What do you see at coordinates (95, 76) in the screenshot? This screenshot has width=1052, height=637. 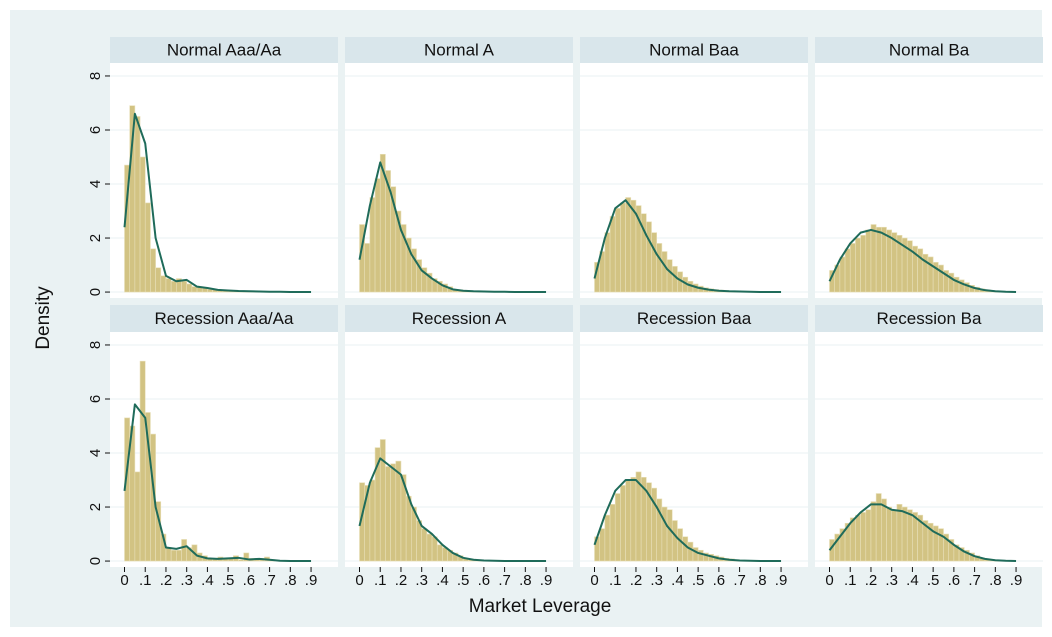 I see `y-tick-label: 8` at bounding box center [95, 76].